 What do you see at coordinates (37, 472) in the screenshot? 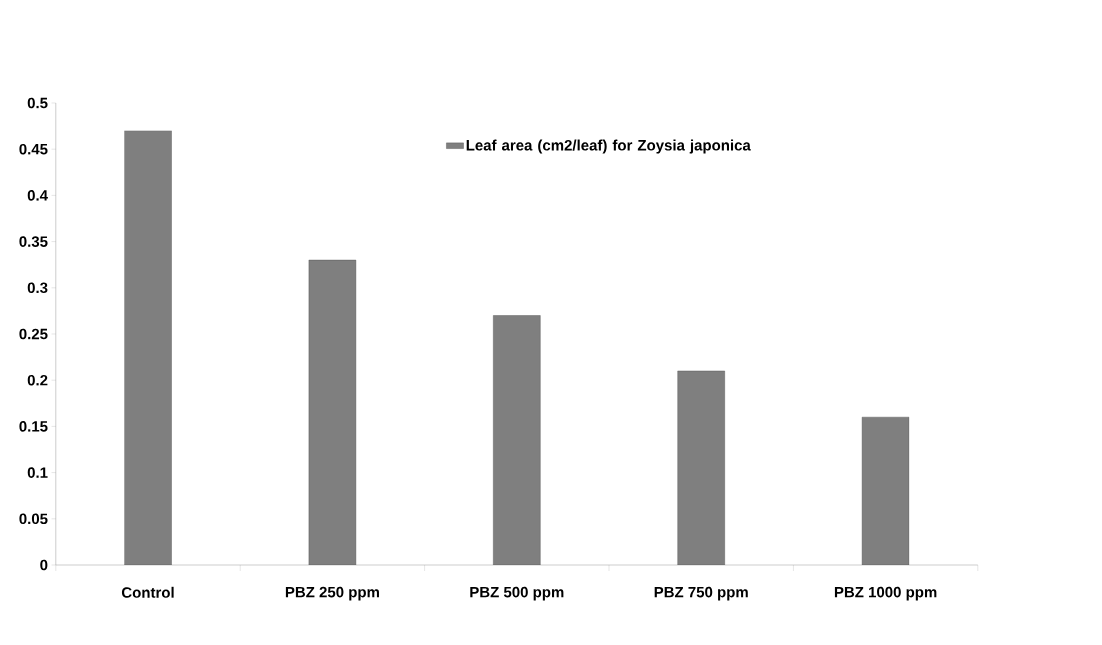
I see `y-tick-label: 0.1` at bounding box center [37, 472].